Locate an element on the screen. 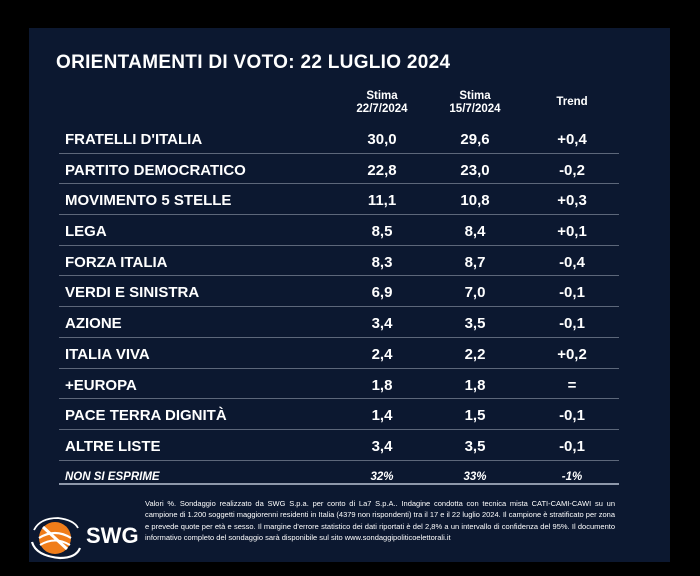 This screenshot has height=576, width=700. party-name: ITALIA VIVA is located at coordinates (107, 354).